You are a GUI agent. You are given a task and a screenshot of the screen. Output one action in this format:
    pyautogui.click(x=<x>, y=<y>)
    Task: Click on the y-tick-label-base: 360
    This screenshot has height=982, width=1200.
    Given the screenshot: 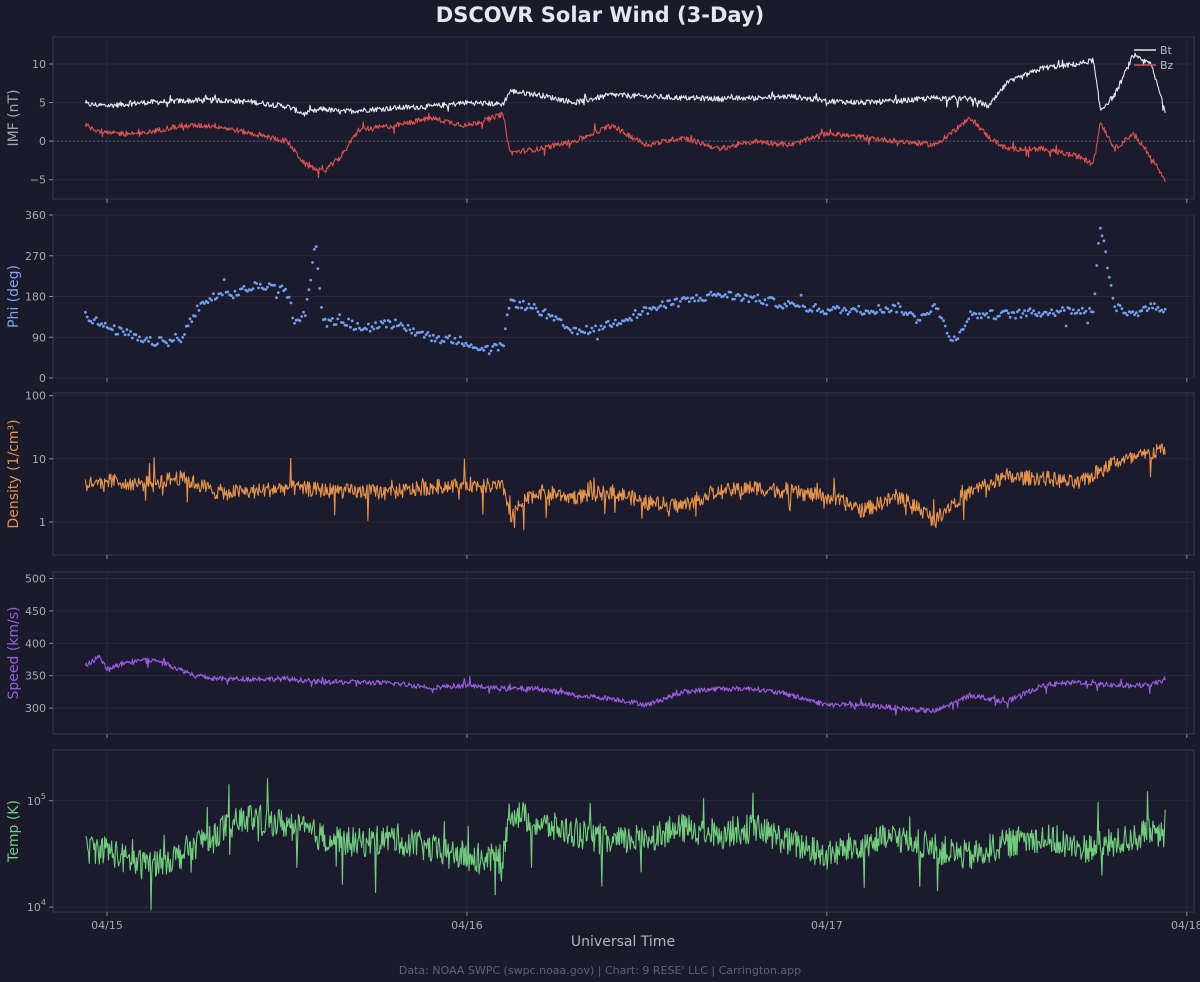 What is the action you would take?
    pyautogui.click(x=35, y=215)
    